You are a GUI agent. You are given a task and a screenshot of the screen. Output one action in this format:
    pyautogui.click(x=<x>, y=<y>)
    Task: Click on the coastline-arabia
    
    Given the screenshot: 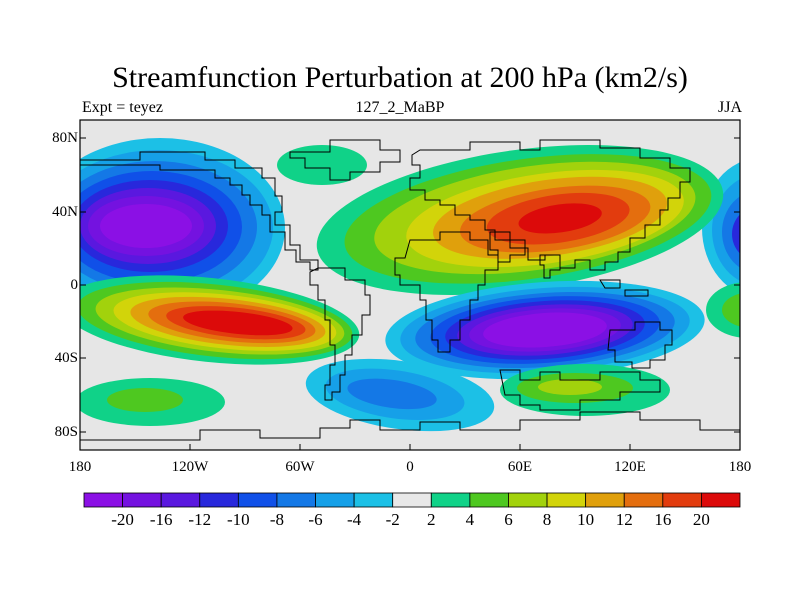 What is the action you would take?
    pyautogui.click(x=507, y=247)
    